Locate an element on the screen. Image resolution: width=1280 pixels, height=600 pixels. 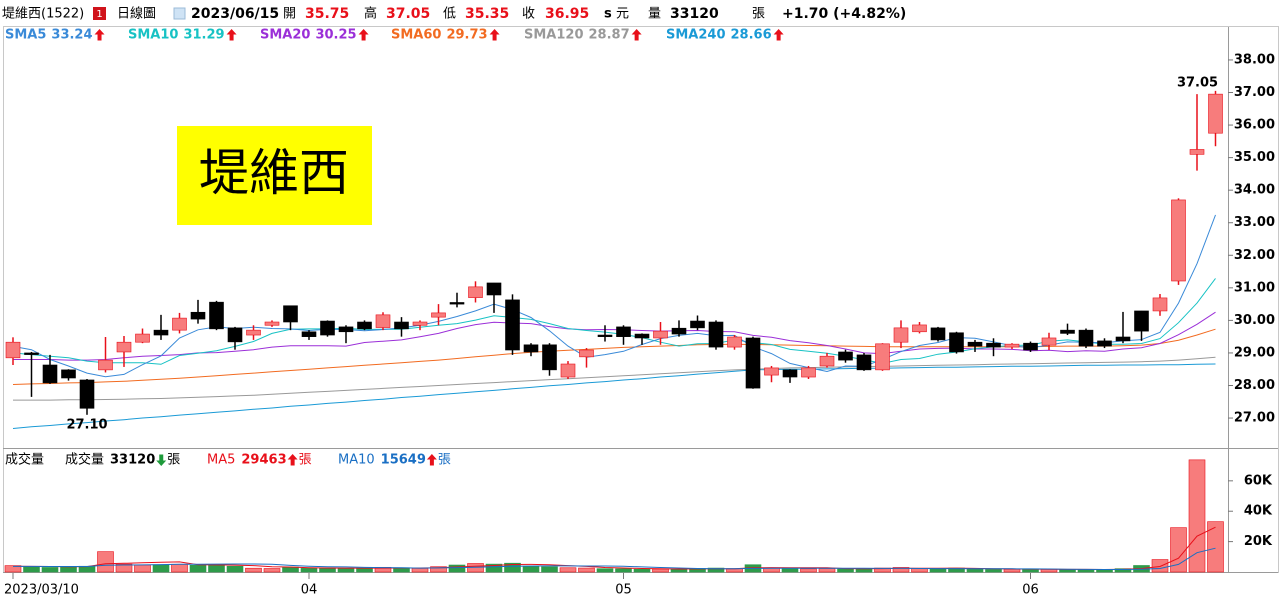
legend-value: 33120 is located at coordinates (132, 460).